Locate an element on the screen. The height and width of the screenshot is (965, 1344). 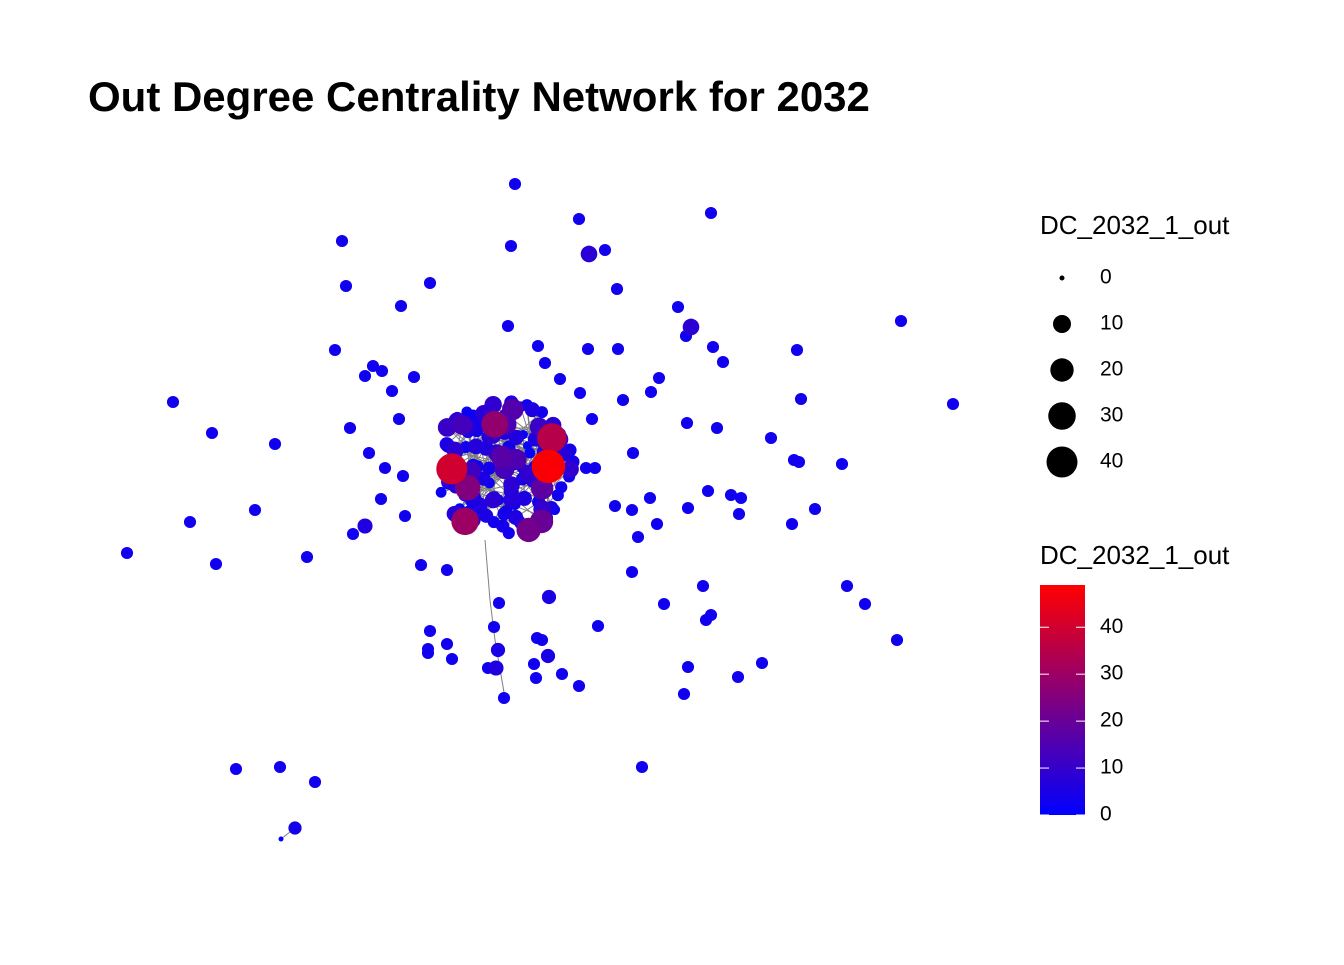
color-legend-label: 0 is located at coordinates (1106, 814).